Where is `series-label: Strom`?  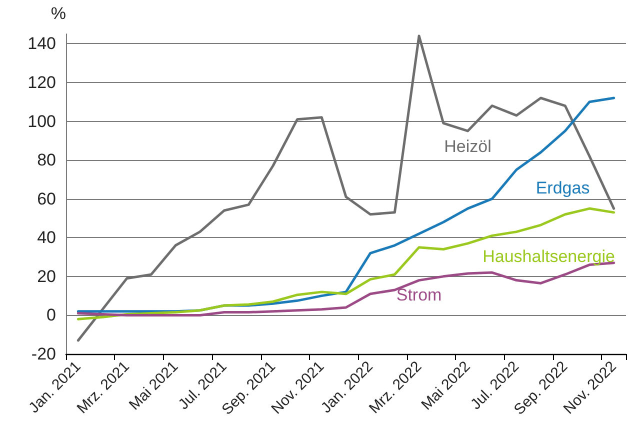 series-label: Strom is located at coordinates (419, 294).